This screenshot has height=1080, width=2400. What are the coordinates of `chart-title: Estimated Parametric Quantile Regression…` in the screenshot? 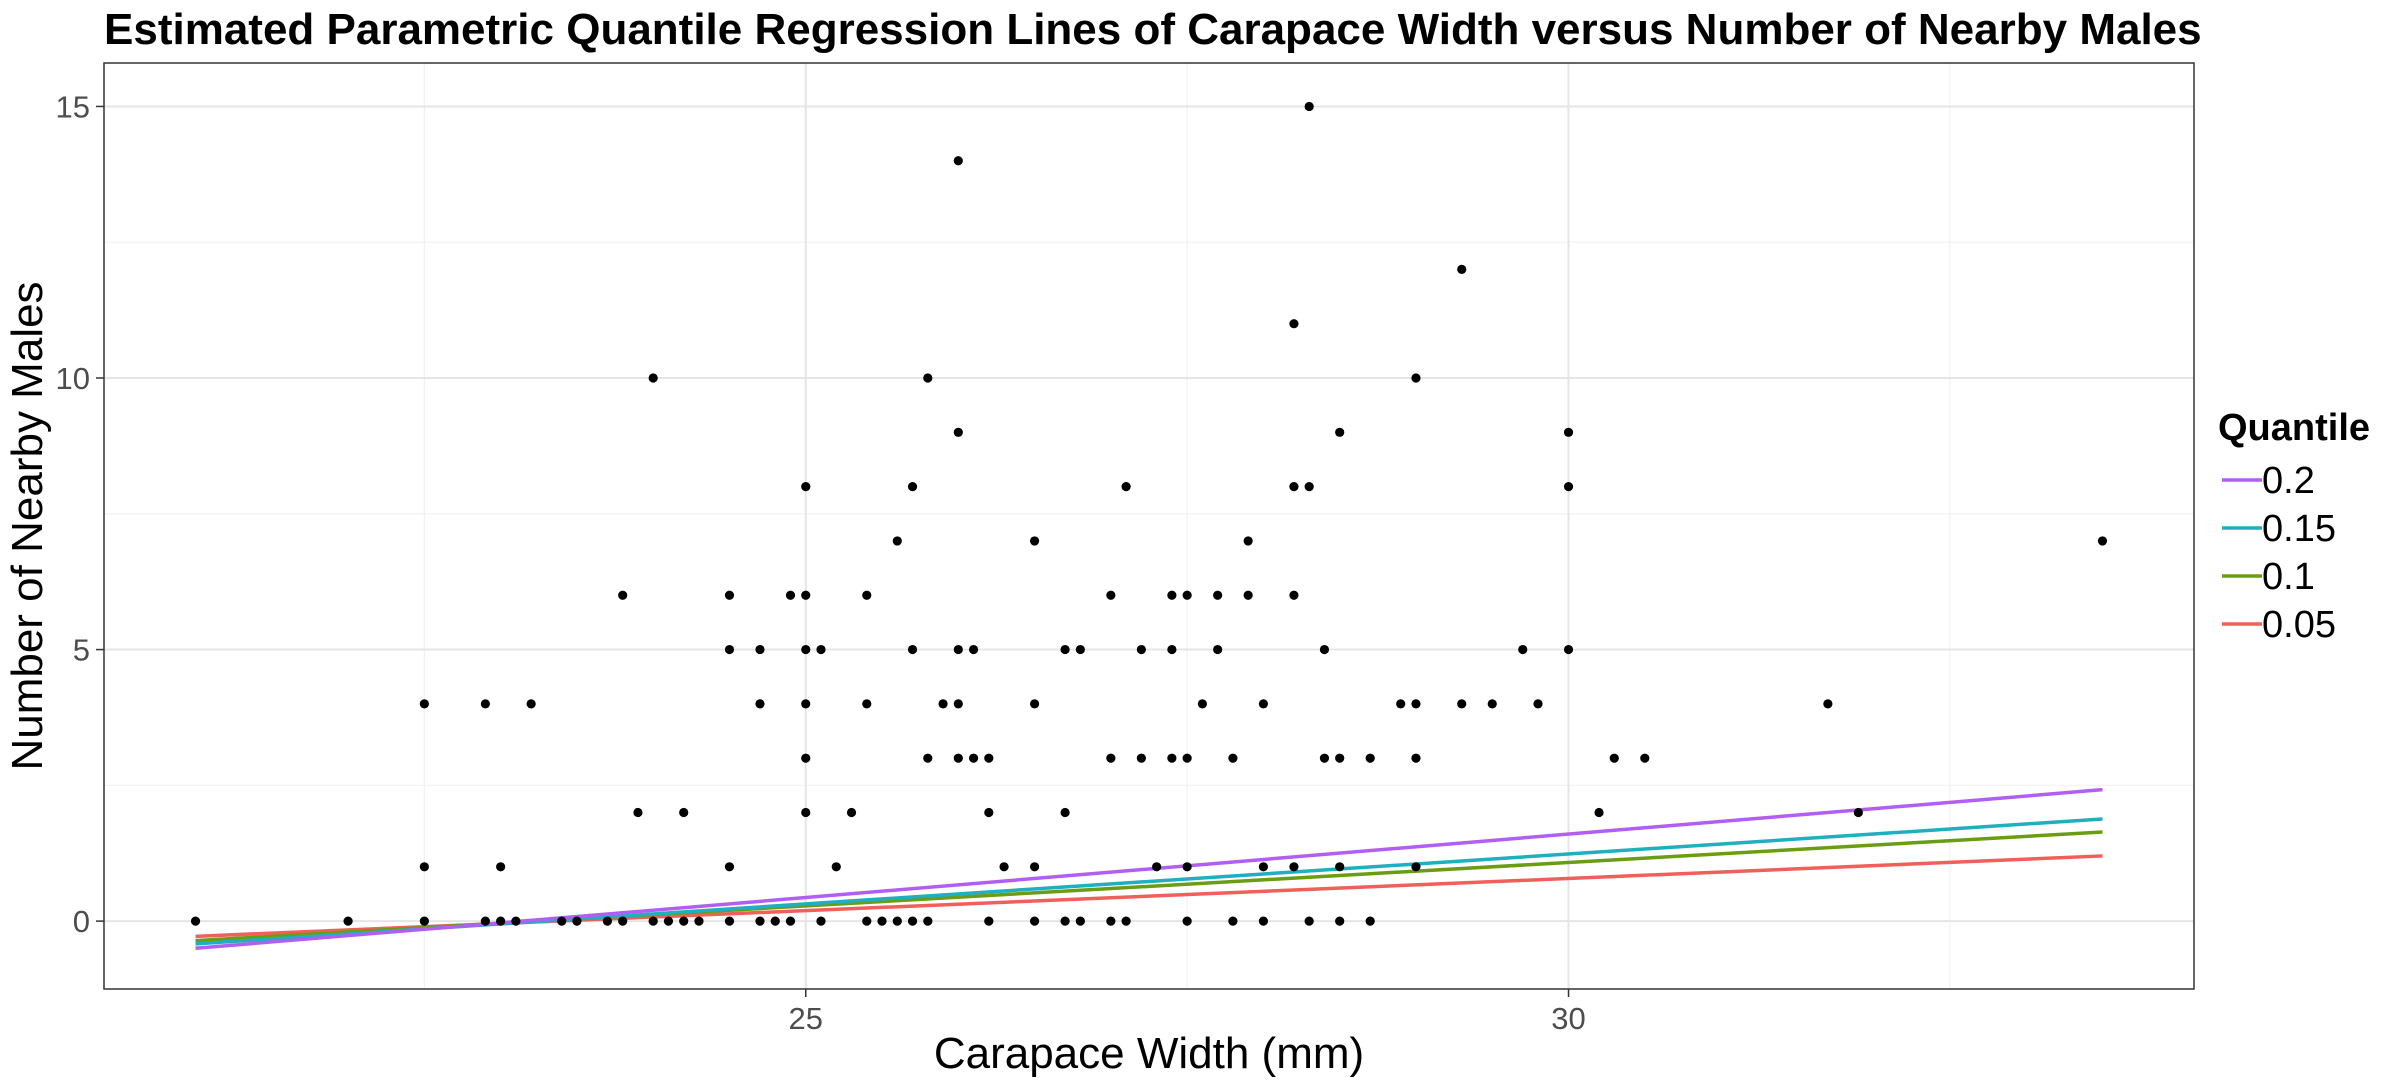 It's located at (1153, 29).